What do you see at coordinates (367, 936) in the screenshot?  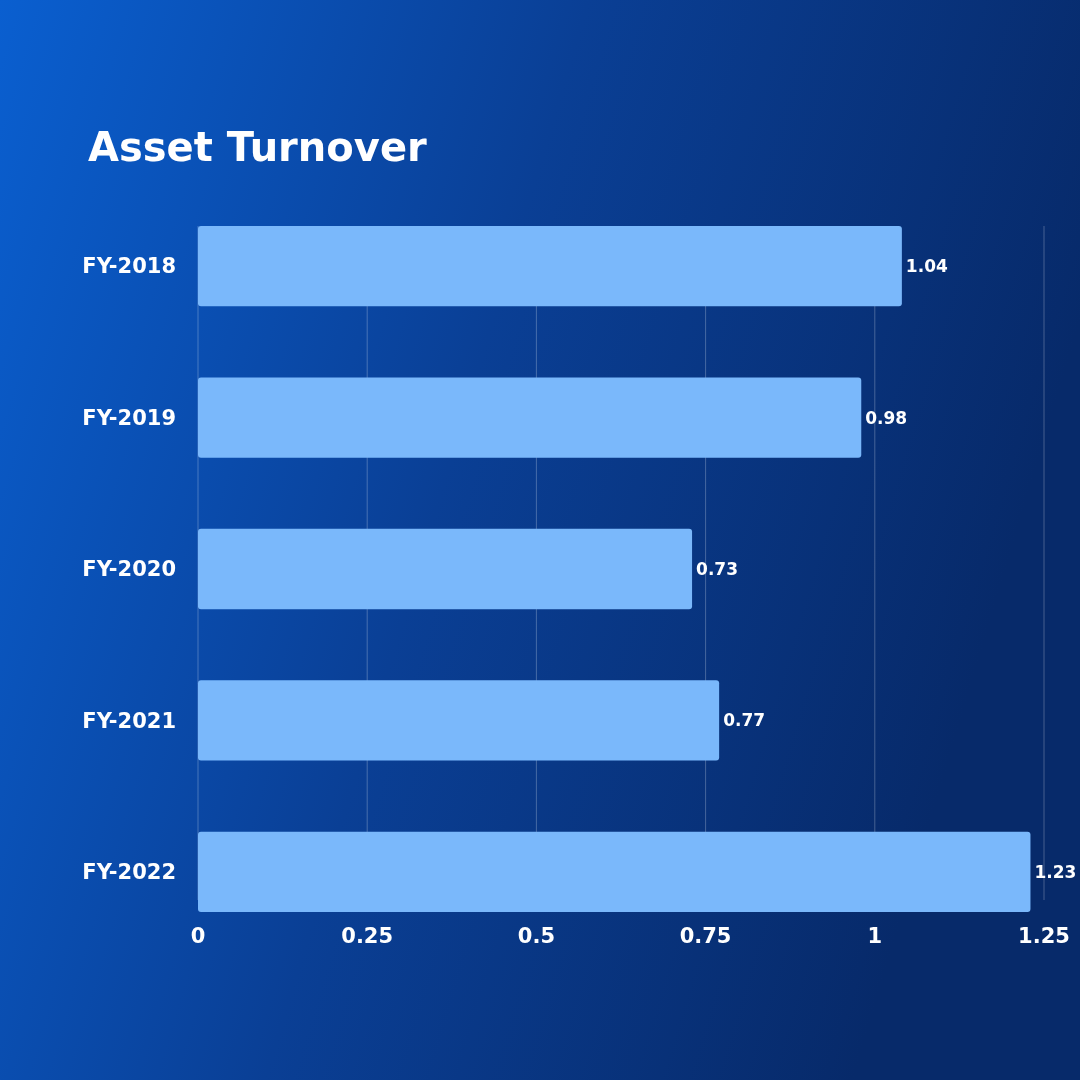 I see `x-tick-label: 0.25` at bounding box center [367, 936].